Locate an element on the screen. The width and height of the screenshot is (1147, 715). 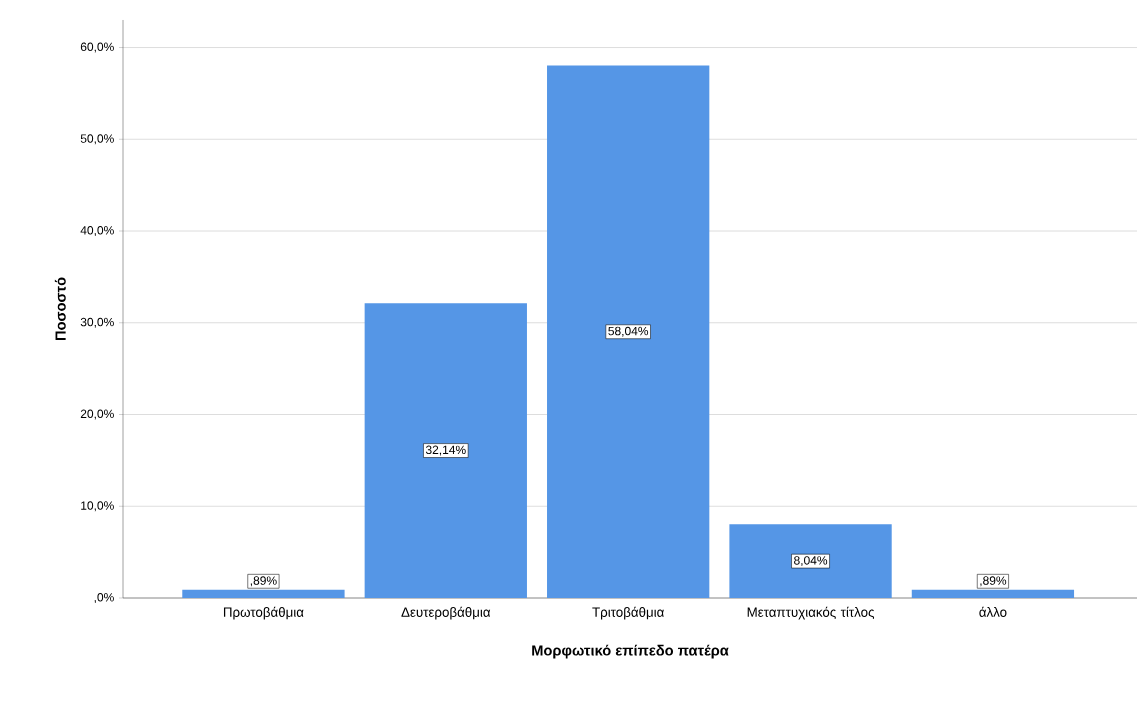
y-tick-label: 10,0% is located at coordinates (97, 506).